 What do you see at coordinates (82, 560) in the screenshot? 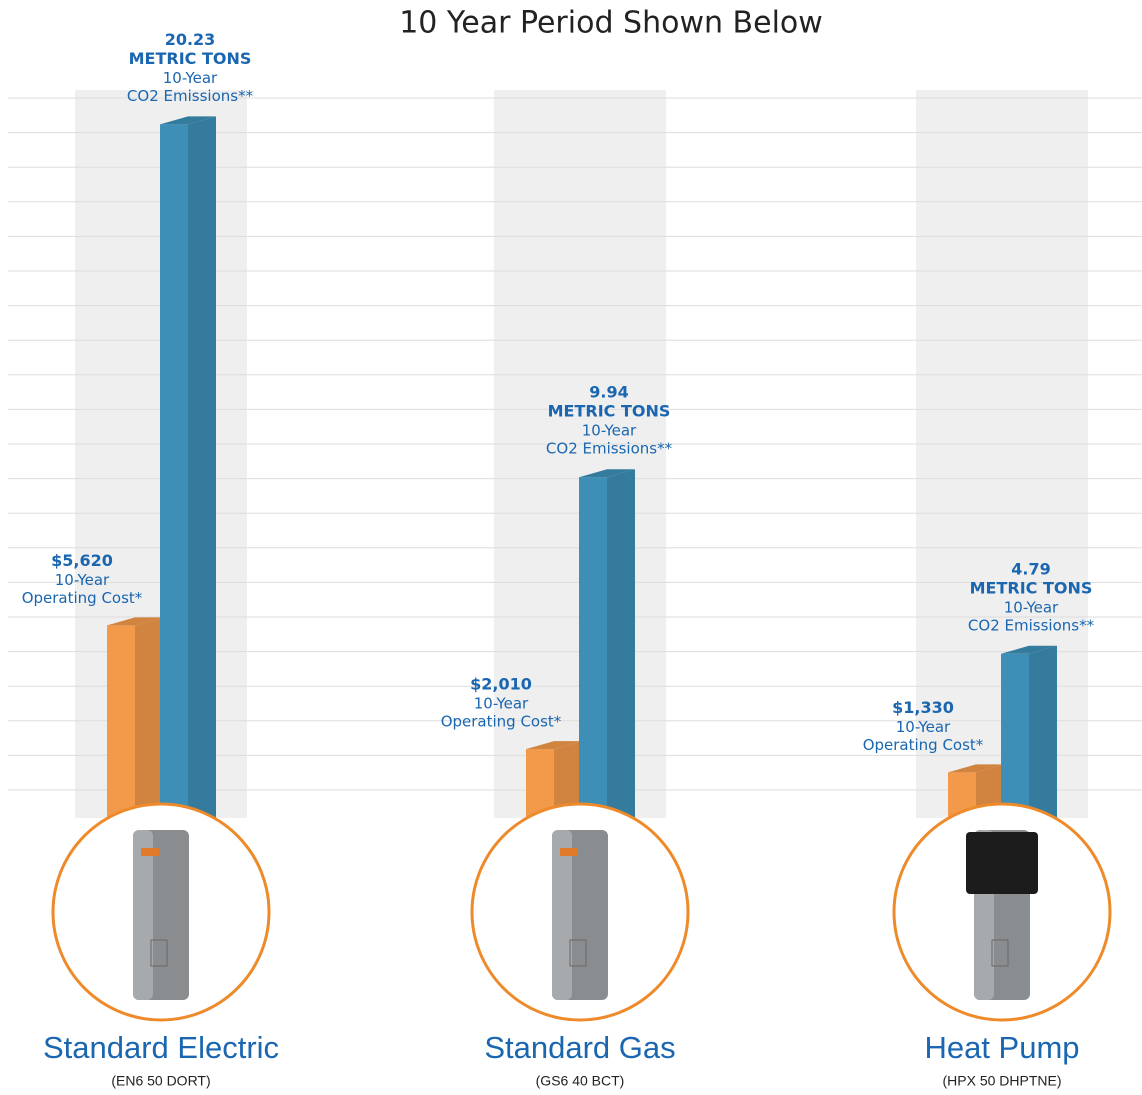
I see `value-label: $5,620` at bounding box center [82, 560].